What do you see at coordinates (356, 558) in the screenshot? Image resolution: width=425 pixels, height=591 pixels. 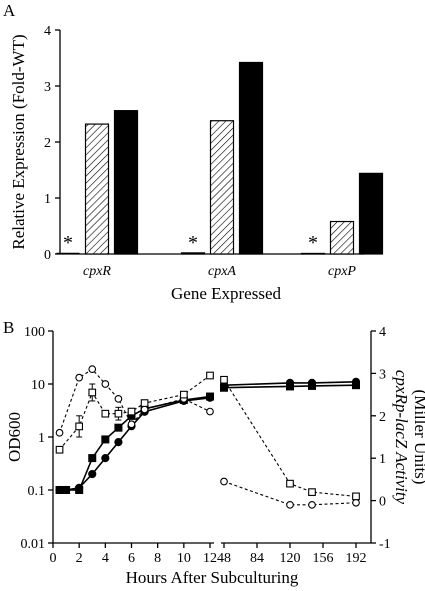 I see `panel-b-x-tick-label: 192` at bounding box center [356, 558].